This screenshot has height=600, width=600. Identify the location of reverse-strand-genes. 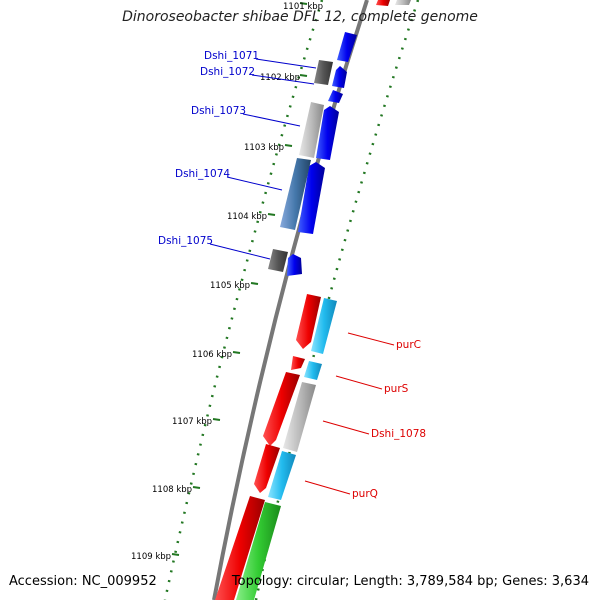
(268, 447).